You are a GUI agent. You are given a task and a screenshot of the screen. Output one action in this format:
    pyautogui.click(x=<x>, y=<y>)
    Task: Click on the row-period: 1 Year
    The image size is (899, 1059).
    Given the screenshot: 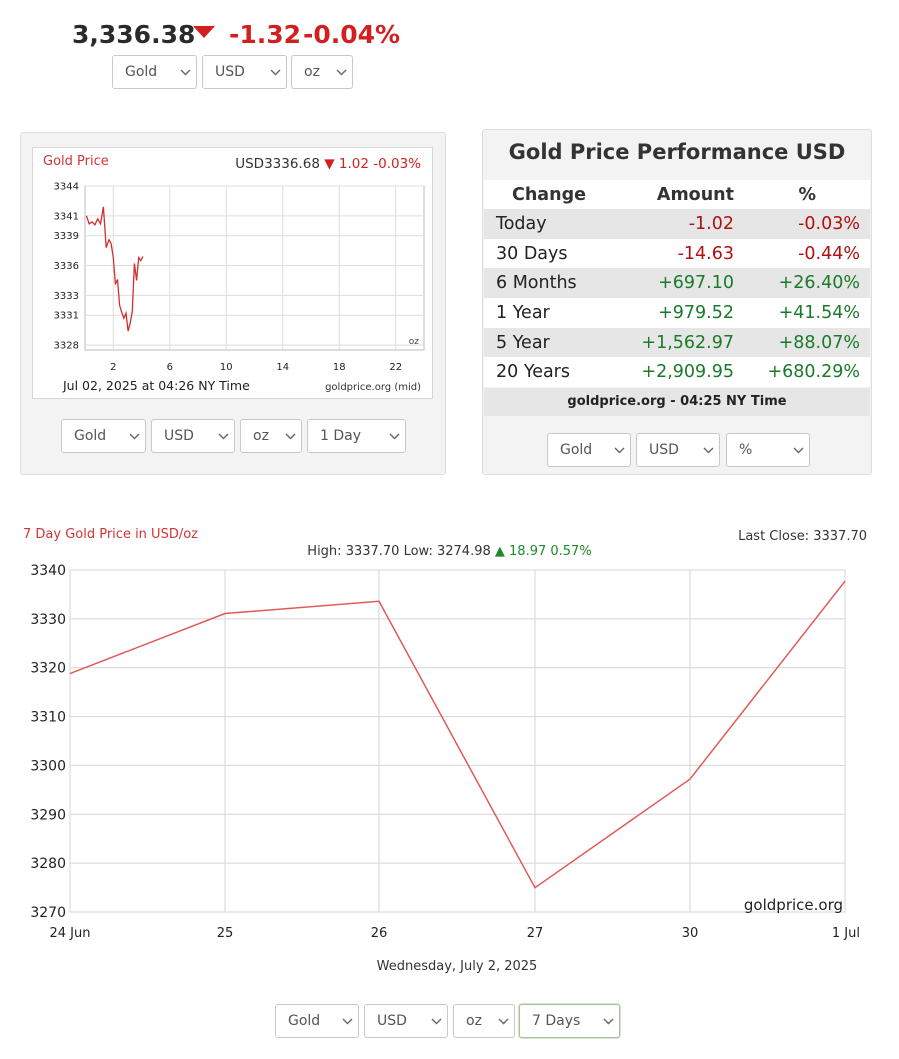 What is the action you would take?
    pyautogui.click(x=523, y=312)
    